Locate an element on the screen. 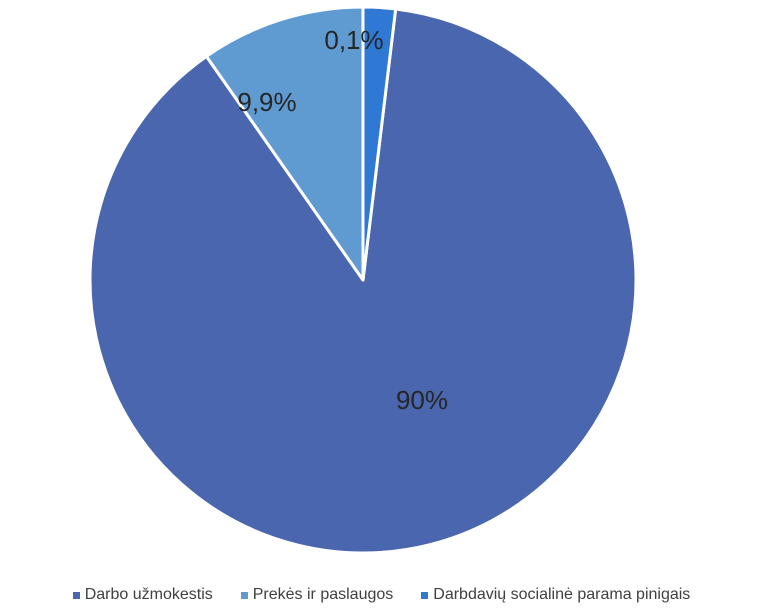 This screenshot has height=609, width=763. data-label-darbdaviu-socialine-parama: 0,1% is located at coordinates (353, 40).